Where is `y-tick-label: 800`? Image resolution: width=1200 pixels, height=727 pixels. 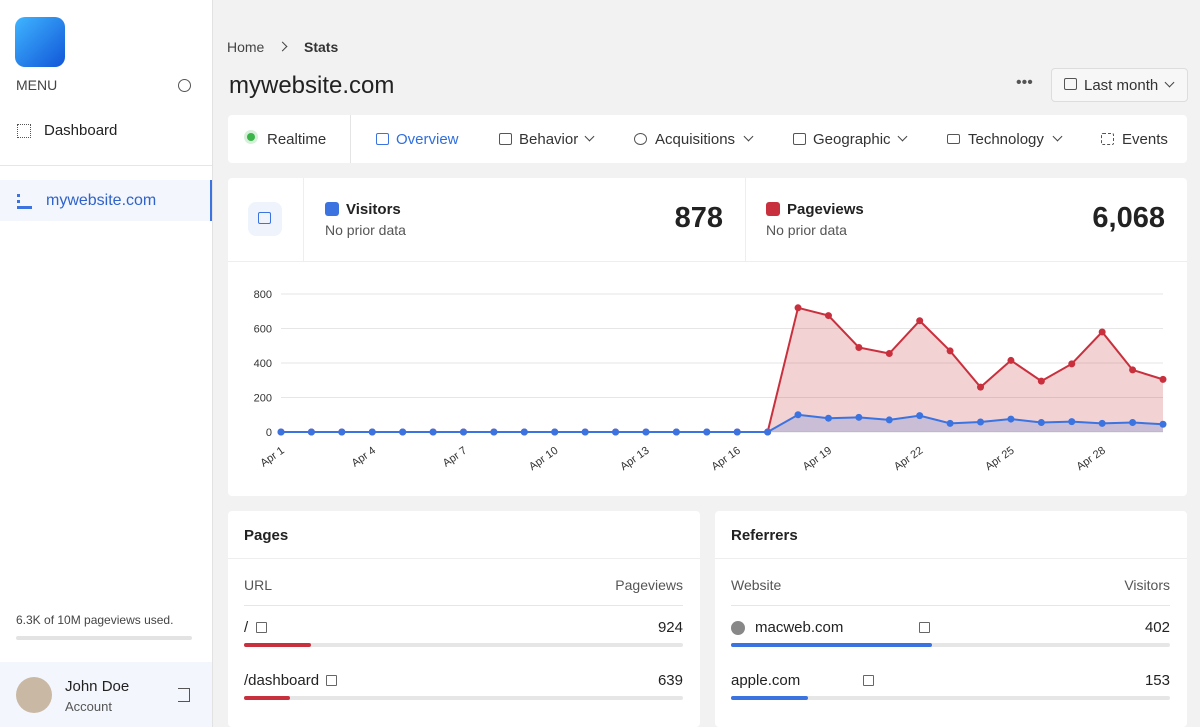
y-tick-label: 800 is located at coordinates (263, 295).